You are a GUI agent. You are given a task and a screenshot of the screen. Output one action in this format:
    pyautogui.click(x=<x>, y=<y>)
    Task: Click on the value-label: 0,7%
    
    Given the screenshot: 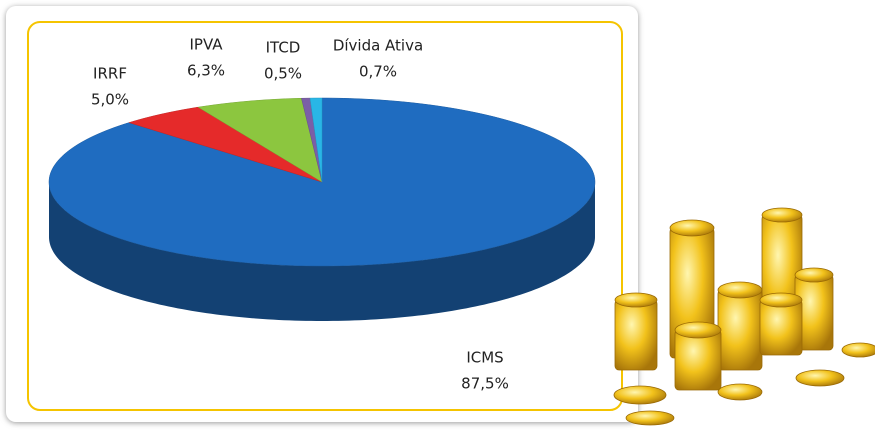 What is the action you would take?
    pyautogui.click(x=378, y=72)
    